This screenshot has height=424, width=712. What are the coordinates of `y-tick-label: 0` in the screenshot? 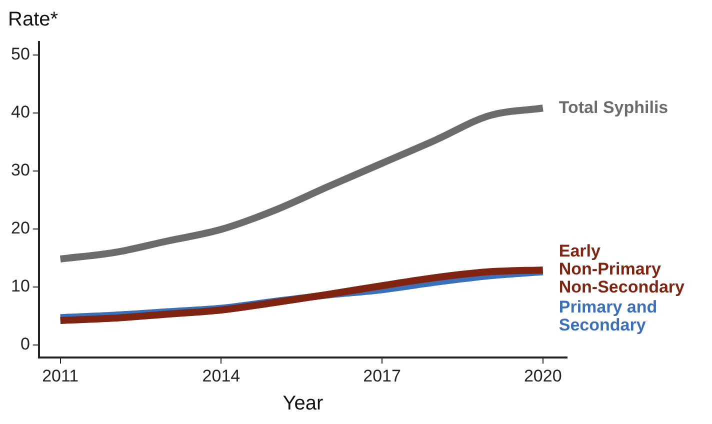 It's located at (25, 344).